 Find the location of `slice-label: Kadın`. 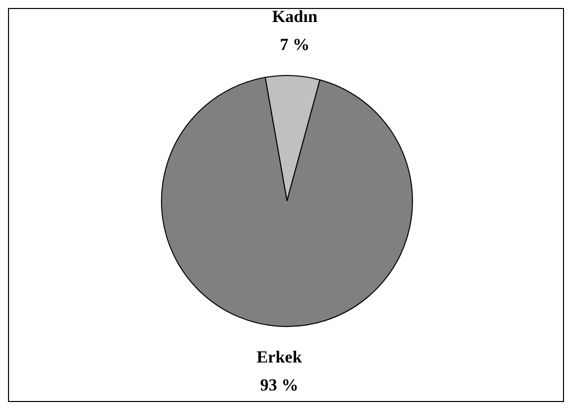

slice-label: Kadın is located at coordinates (295, 16).